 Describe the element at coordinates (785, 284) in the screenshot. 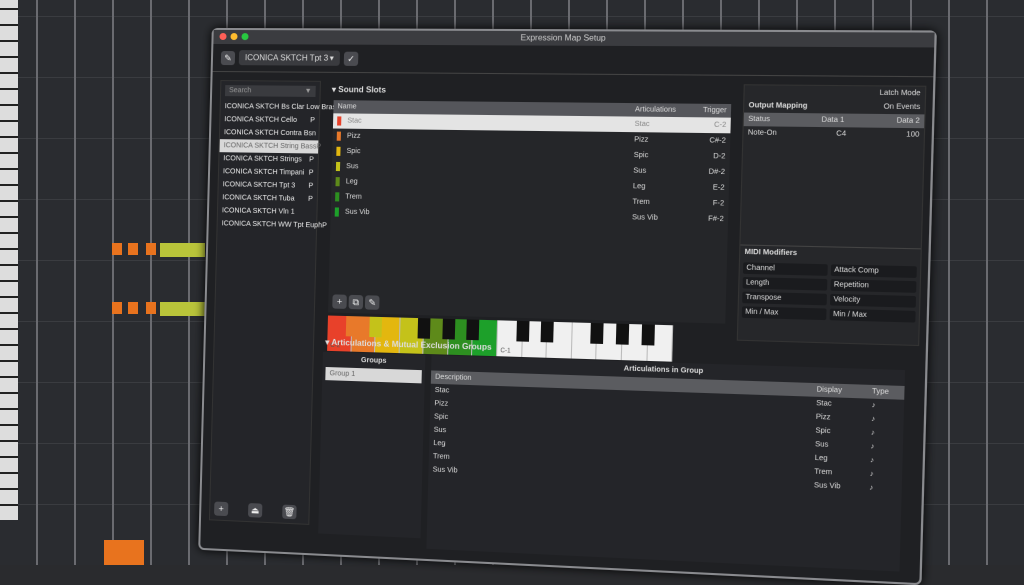

I see `modifier-field: Length` at that location.